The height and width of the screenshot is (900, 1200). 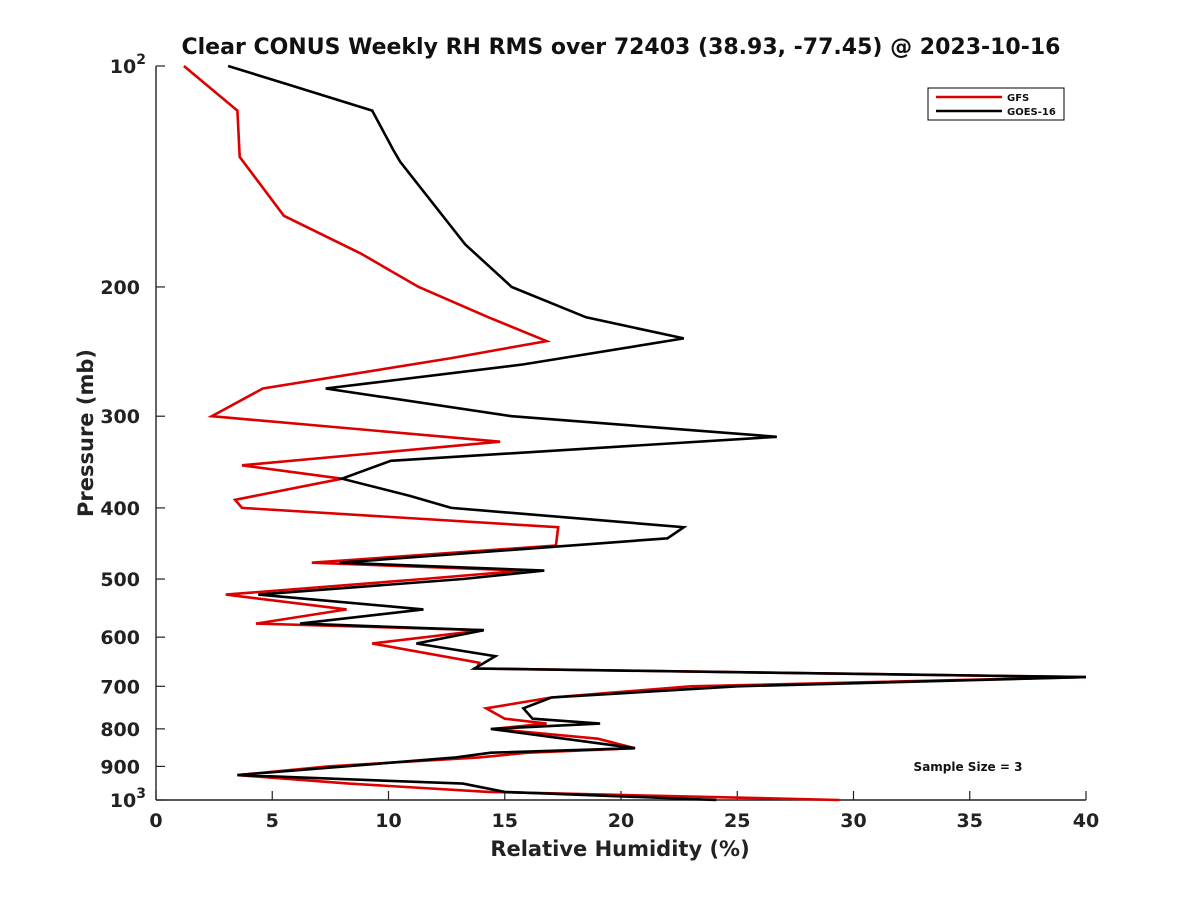 What do you see at coordinates (120, 288) in the screenshot?
I see `y-tick-label: 200` at bounding box center [120, 288].